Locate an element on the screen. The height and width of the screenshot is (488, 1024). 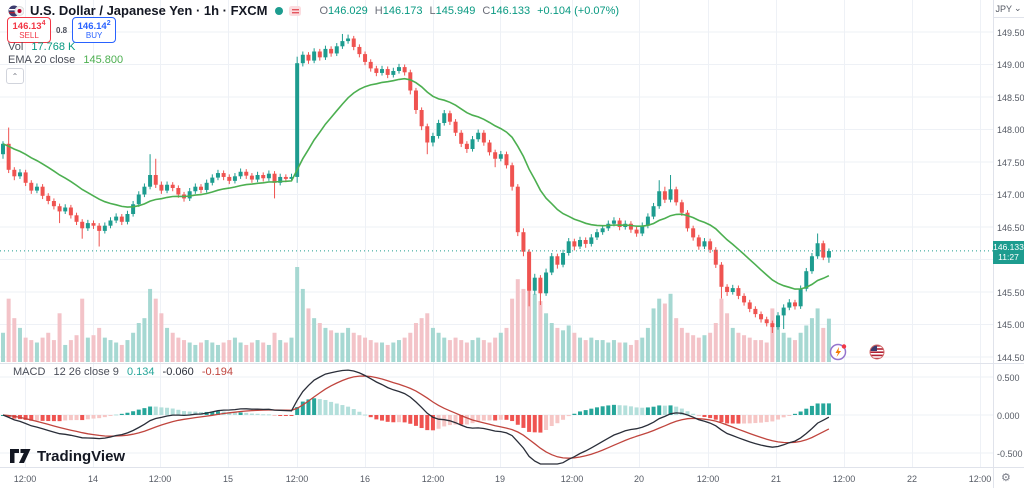
status-dot-icon is located at coordinates (288, 11).